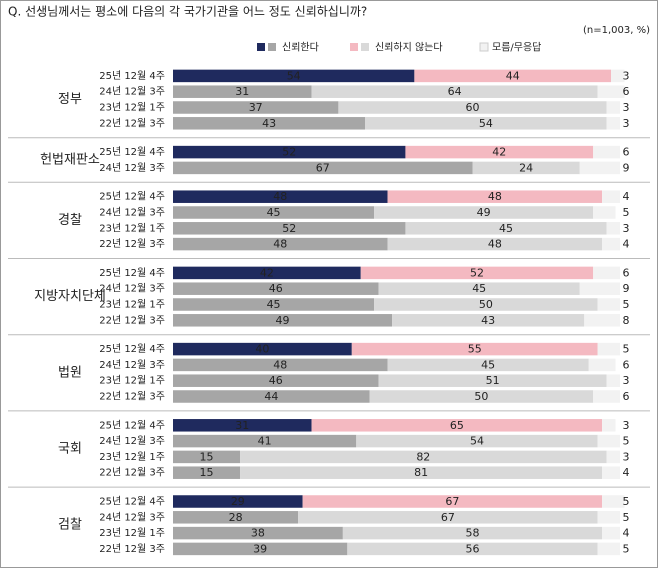 This screenshot has height=568, width=658. Describe the element at coordinates (516, 48) in the screenshot. I see `legend-label: 모름/무응답` at that location.